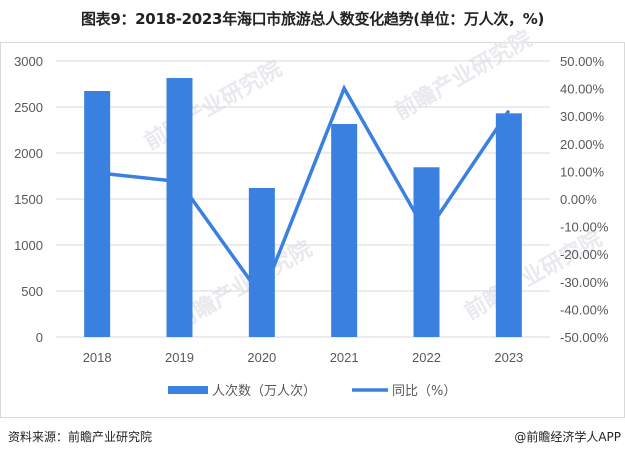  Describe the element at coordinates (179, 208) in the screenshot. I see `bar-2019` at that location.